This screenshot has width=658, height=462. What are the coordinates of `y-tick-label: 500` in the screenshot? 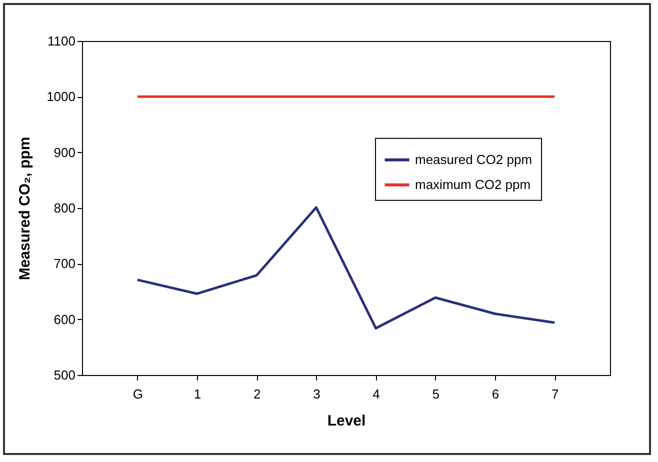 It's located at (65, 375).